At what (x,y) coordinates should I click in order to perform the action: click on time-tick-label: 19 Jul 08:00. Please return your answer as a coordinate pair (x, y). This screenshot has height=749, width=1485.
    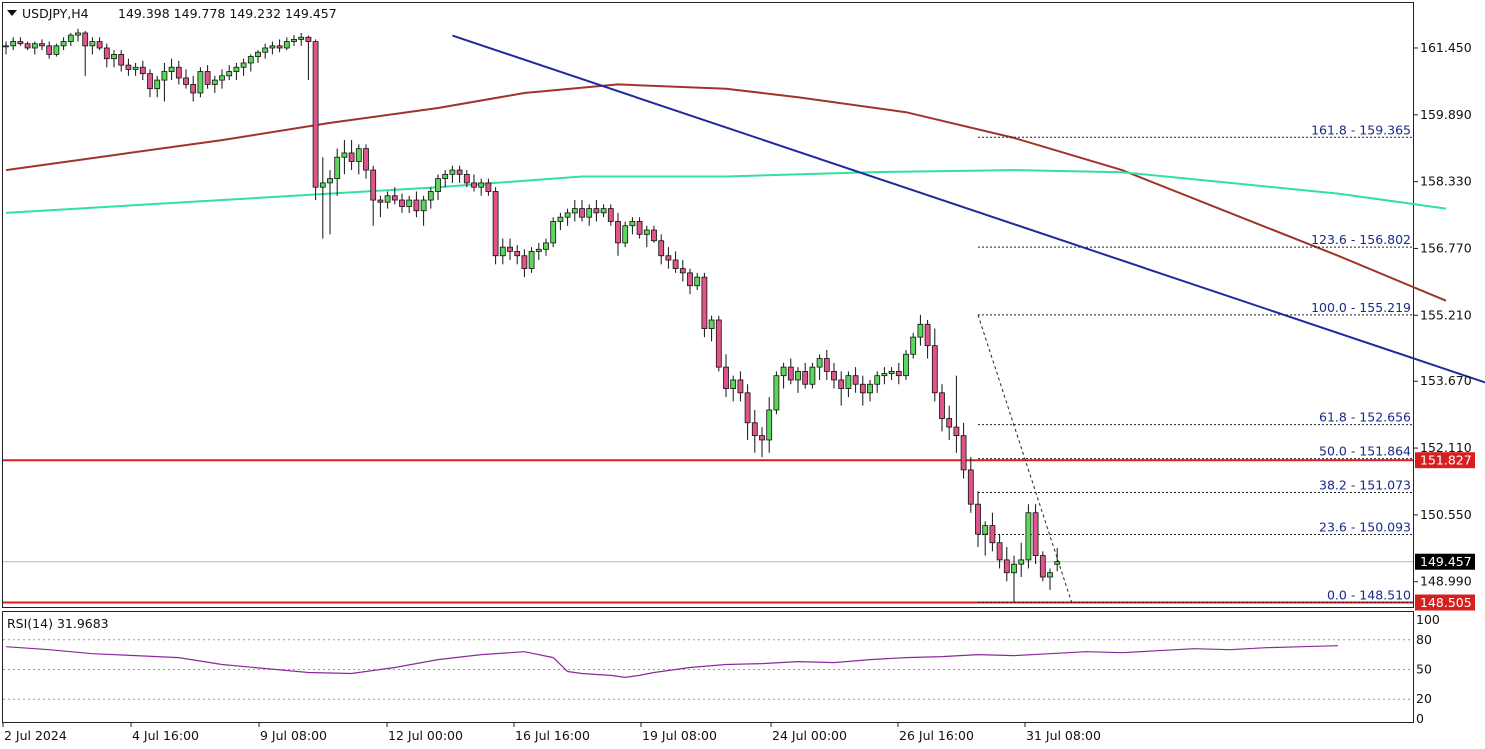
    Looking at the image, I should click on (679, 735).